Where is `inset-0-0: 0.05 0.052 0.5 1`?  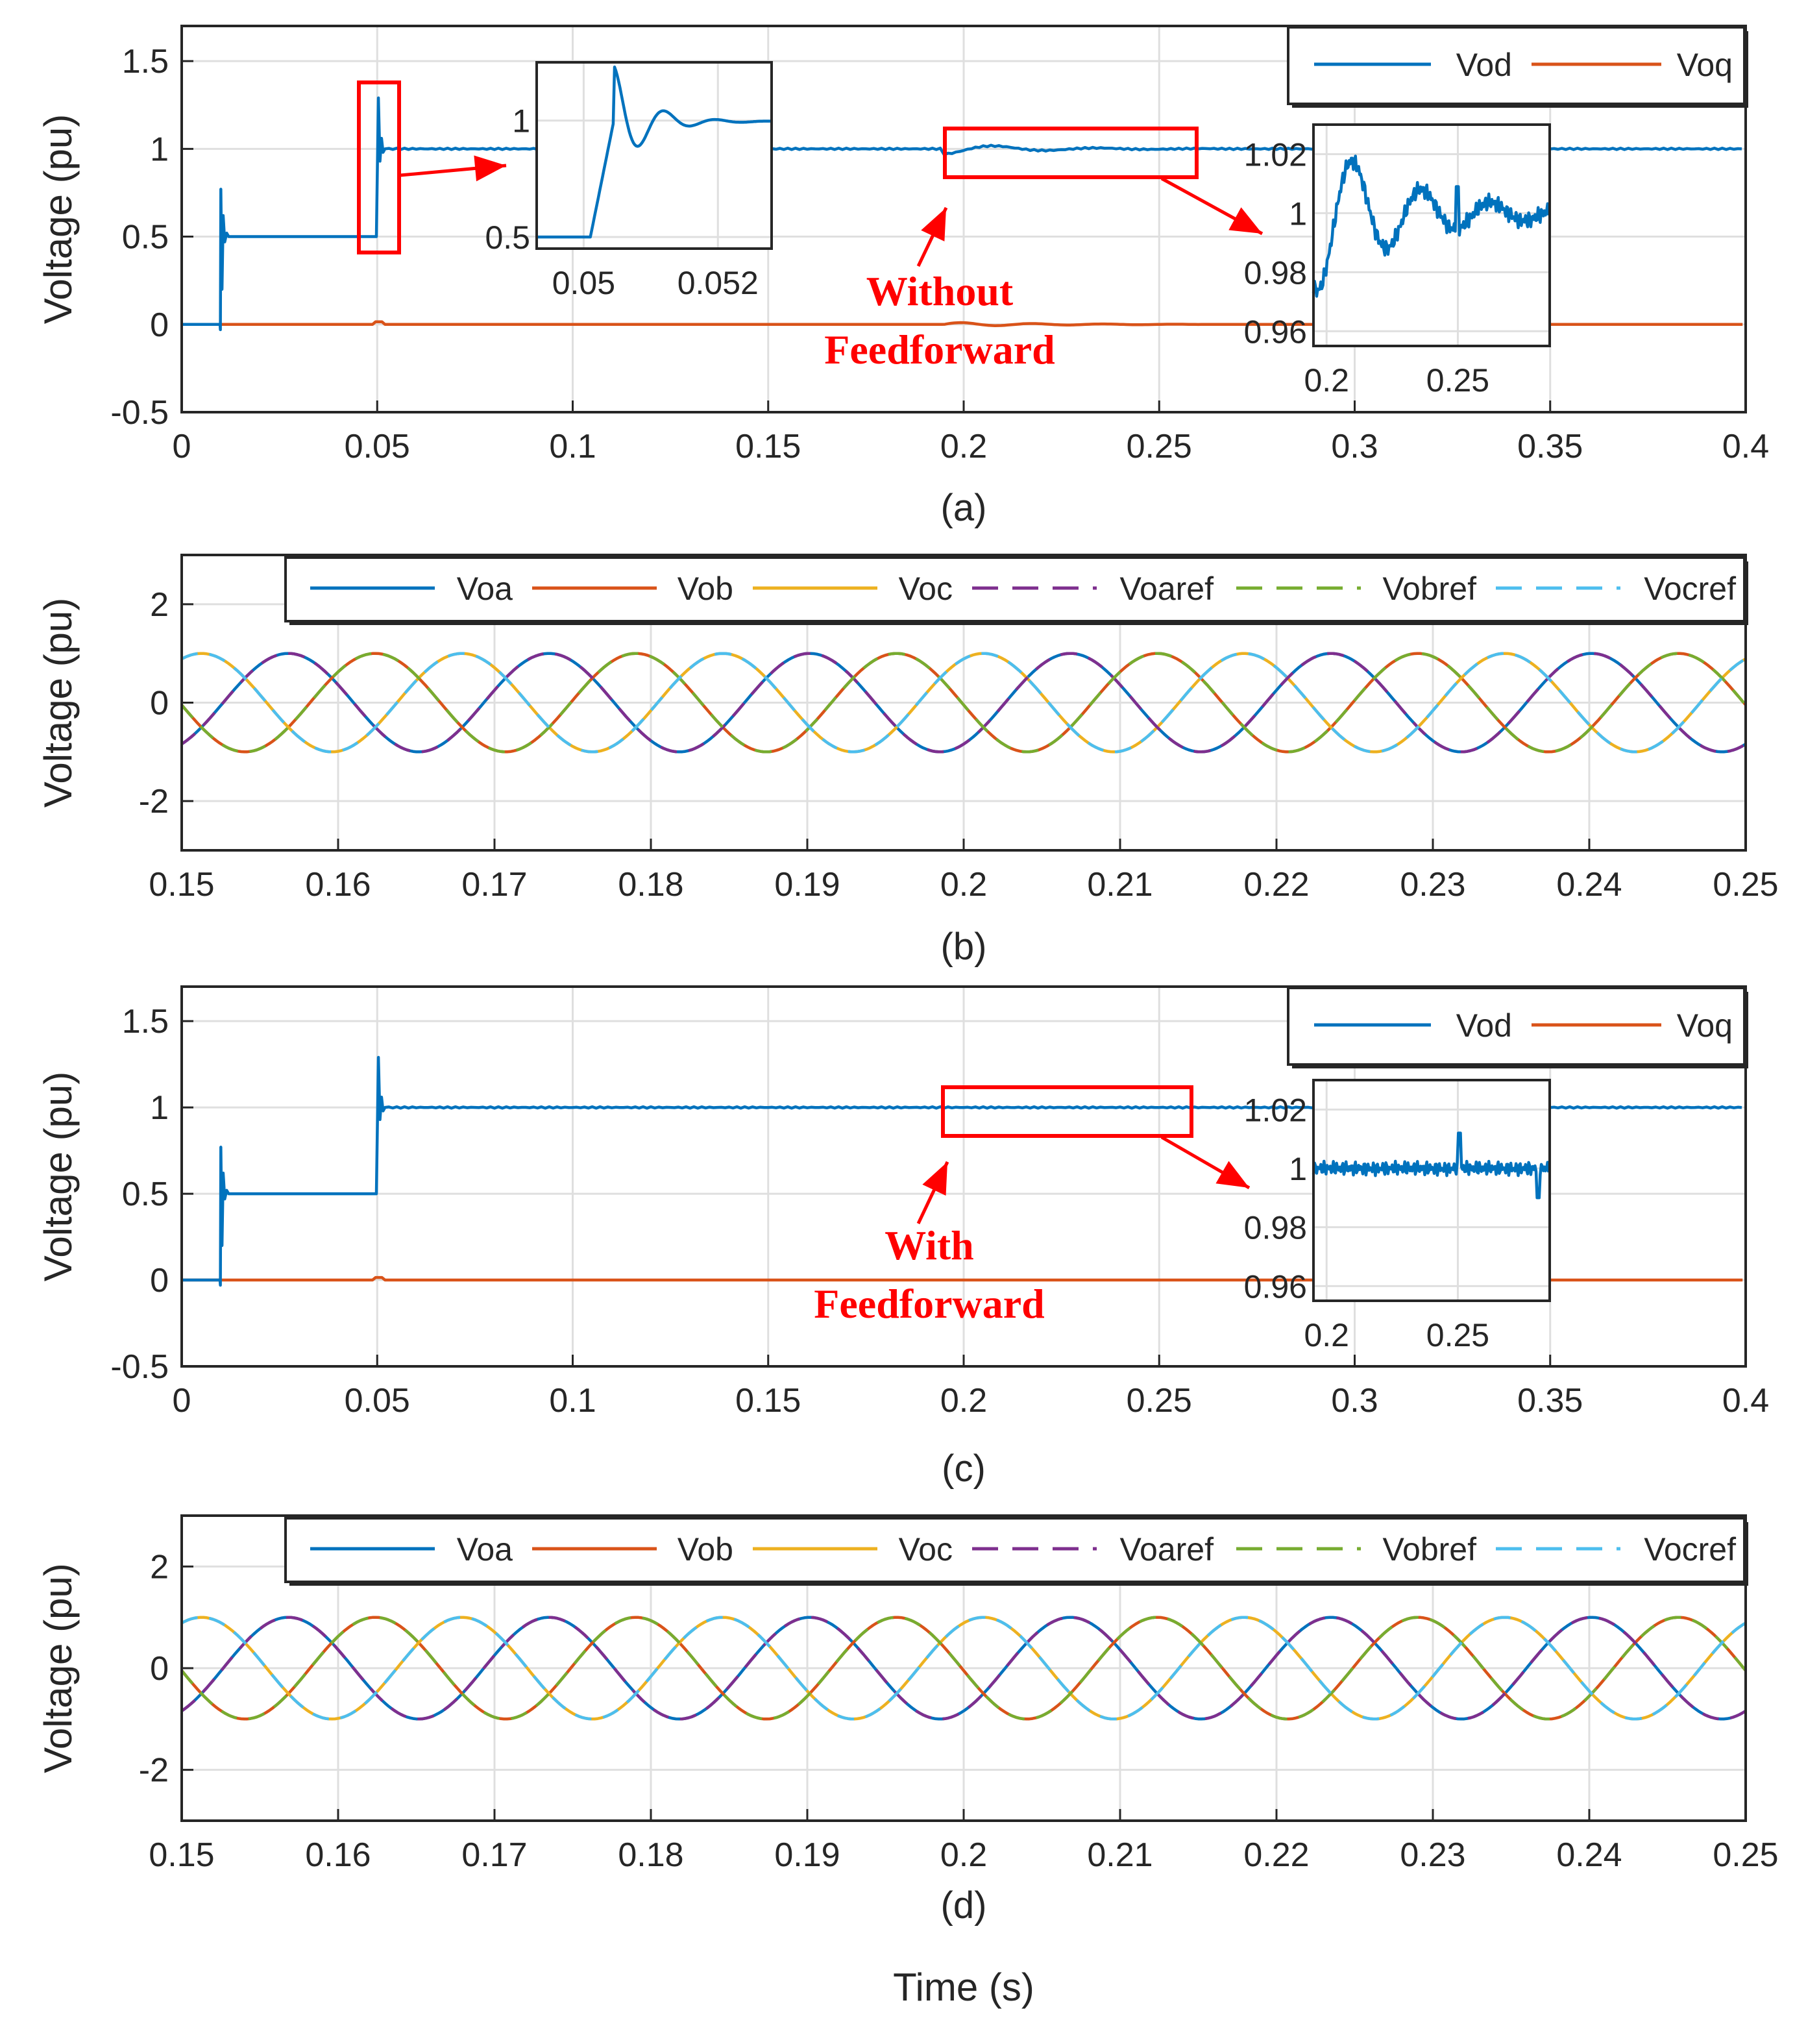 inset-0-0: 0.05 0.052 0.5 1 is located at coordinates (629, 181).